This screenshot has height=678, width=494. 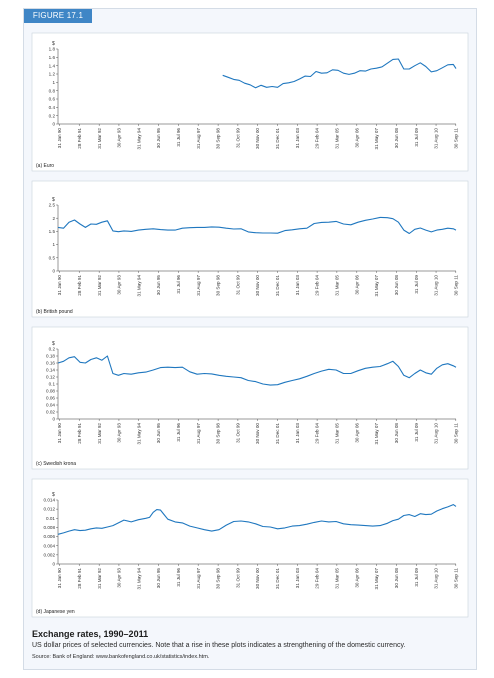 I want to click on panel-2-x-tick-label: 30 Jun 95, so click(x=158, y=285).